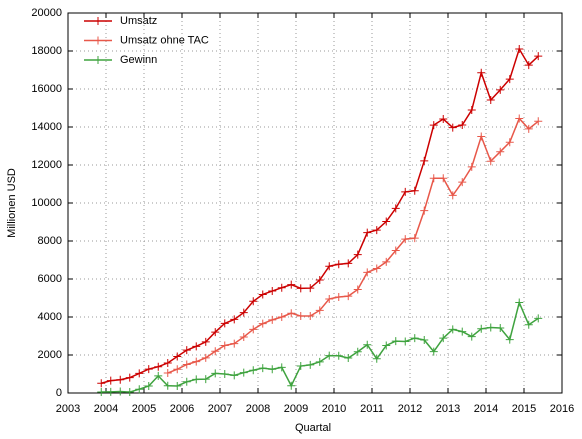  I want to click on x-tick-label: 2010, so click(334, 409).